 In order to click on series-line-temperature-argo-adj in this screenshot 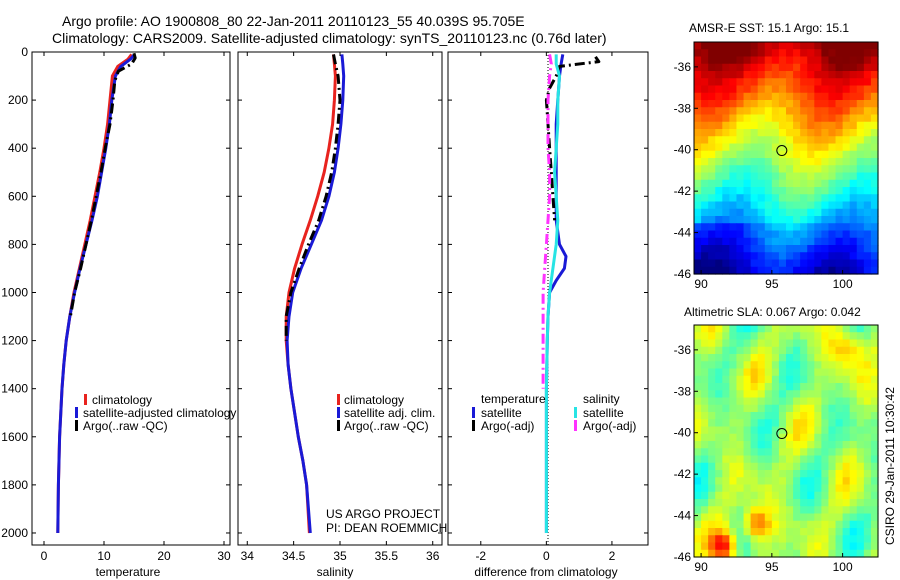, I will do `click(572, 138)`.